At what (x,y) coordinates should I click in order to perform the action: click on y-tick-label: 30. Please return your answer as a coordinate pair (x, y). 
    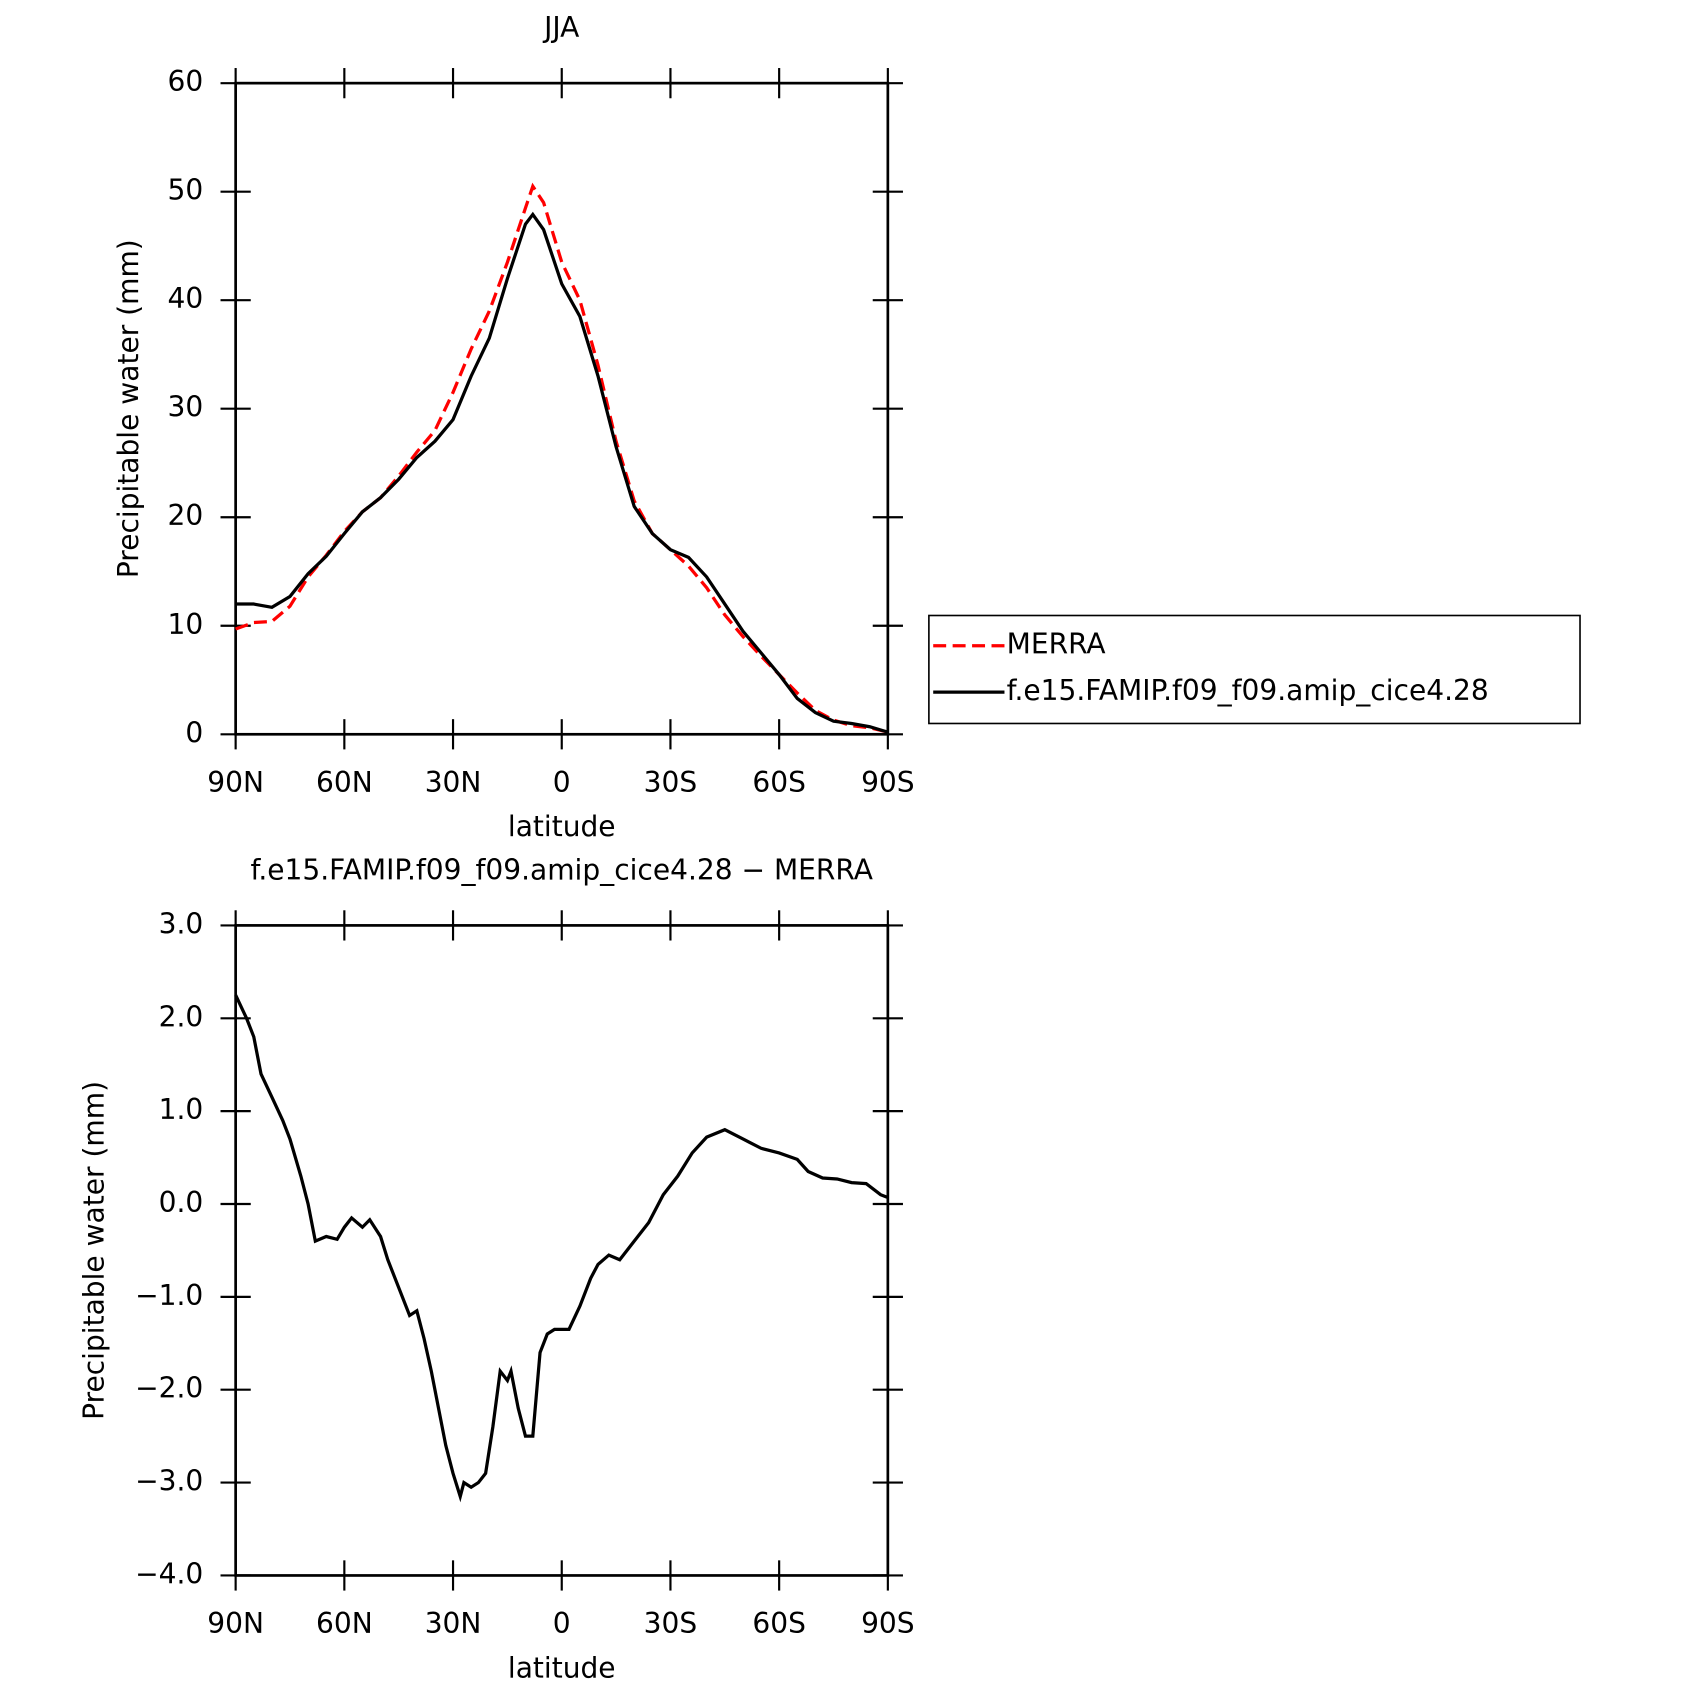
    Looking at the image, I should click on (186, 407).